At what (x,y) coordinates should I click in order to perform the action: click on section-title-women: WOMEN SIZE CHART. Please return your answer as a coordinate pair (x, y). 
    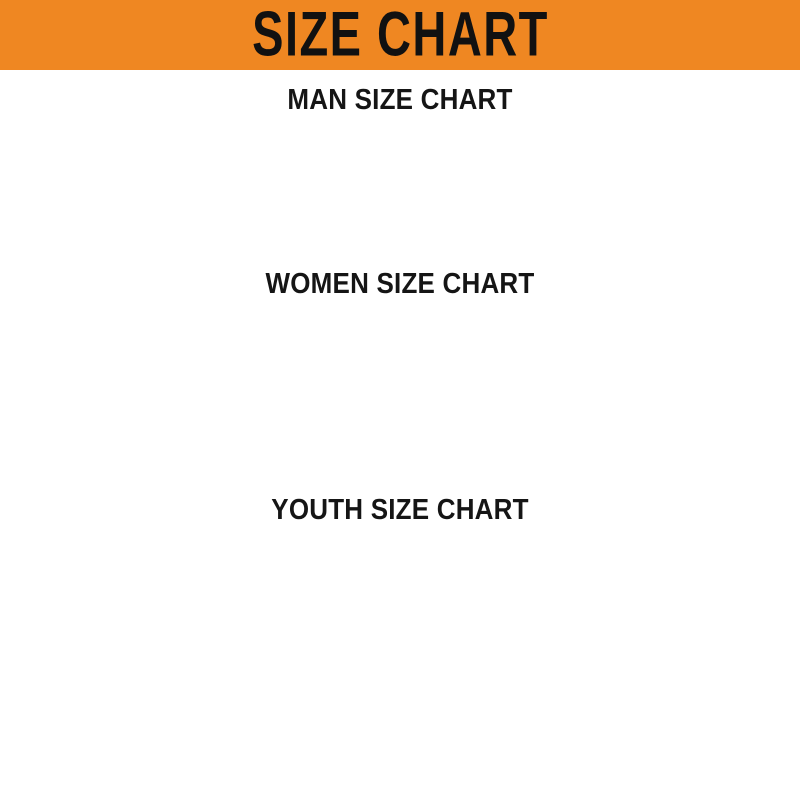
    Looking at the image, I should click on (400, 283).